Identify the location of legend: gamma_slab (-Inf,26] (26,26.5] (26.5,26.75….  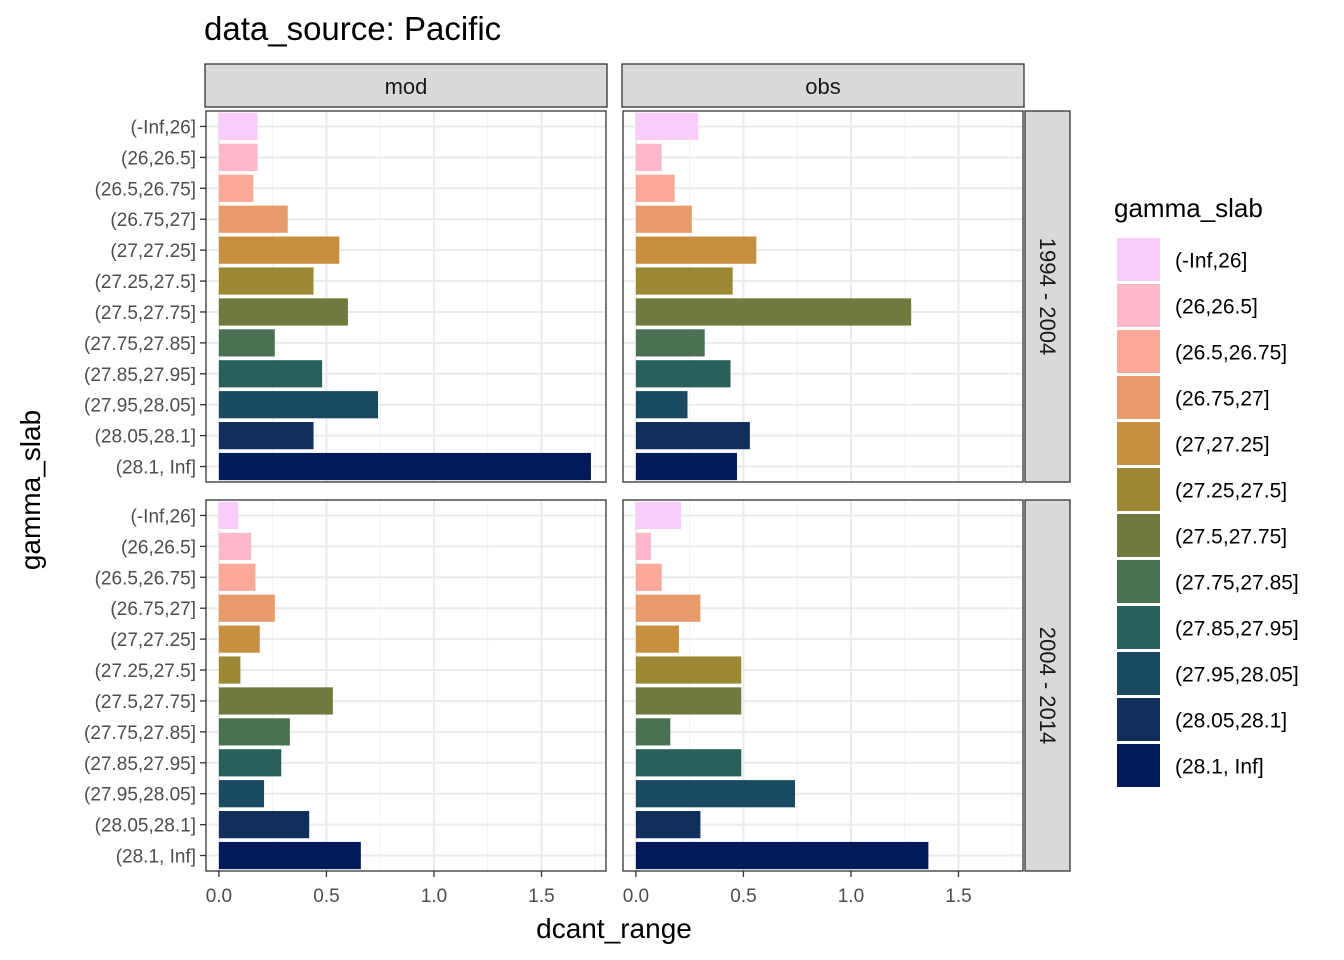
(1206, 490).